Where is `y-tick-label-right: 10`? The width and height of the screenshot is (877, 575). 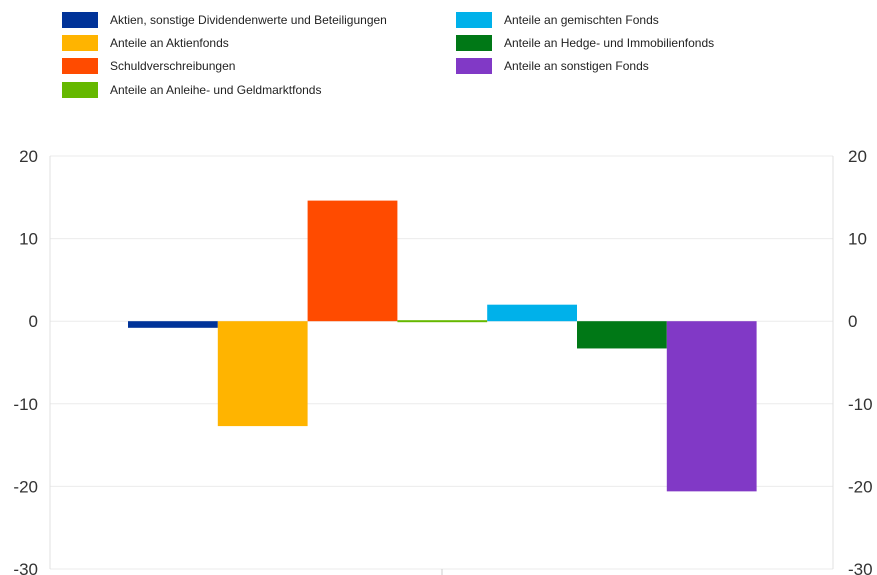 y-tick-label-right: 10 is located at coordinates (857, 239).